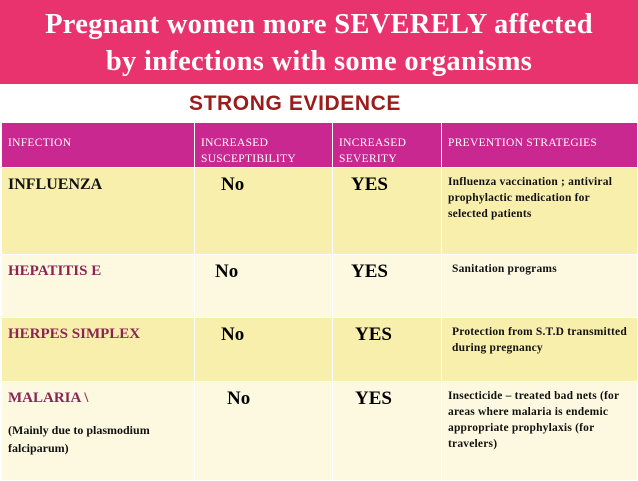 The height and width of the screenshot is (481, 638). Describe the element at coordinates (539, 286) in the screenshot. I see `prevention-cell: Sanitation programs` at that location.